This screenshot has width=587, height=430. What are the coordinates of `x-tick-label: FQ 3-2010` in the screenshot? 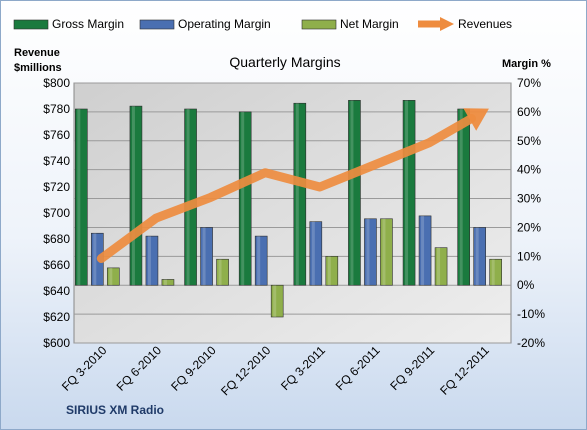 It's located at (84, 368).